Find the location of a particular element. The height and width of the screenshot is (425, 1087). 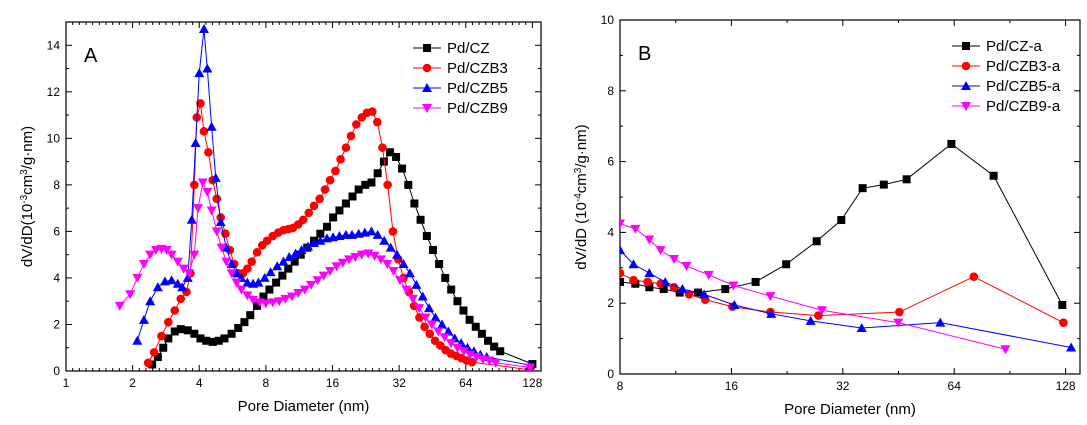

panel-letter: B is located at coordinates (644, 54).